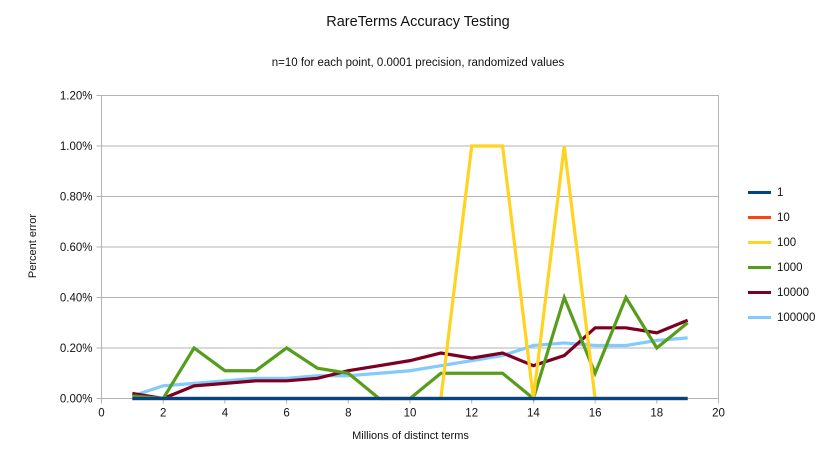 The width and height of the screenshot is (836, 470). I want to click on legend-item-100000: 100000, so click(781, 317).